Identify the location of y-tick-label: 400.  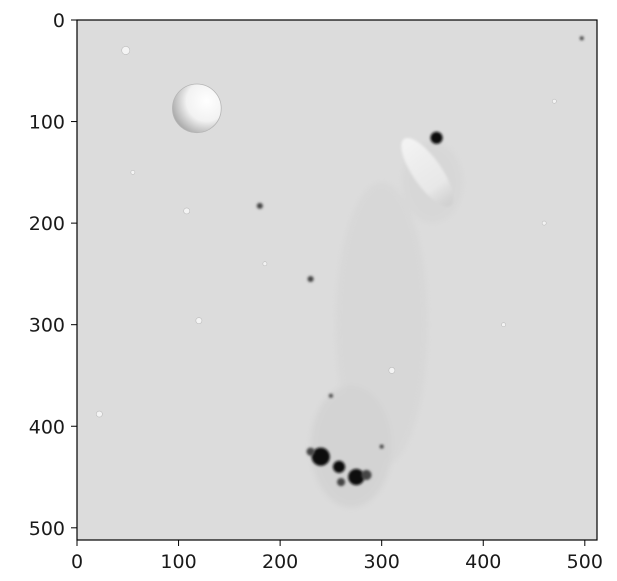
(47, 427).